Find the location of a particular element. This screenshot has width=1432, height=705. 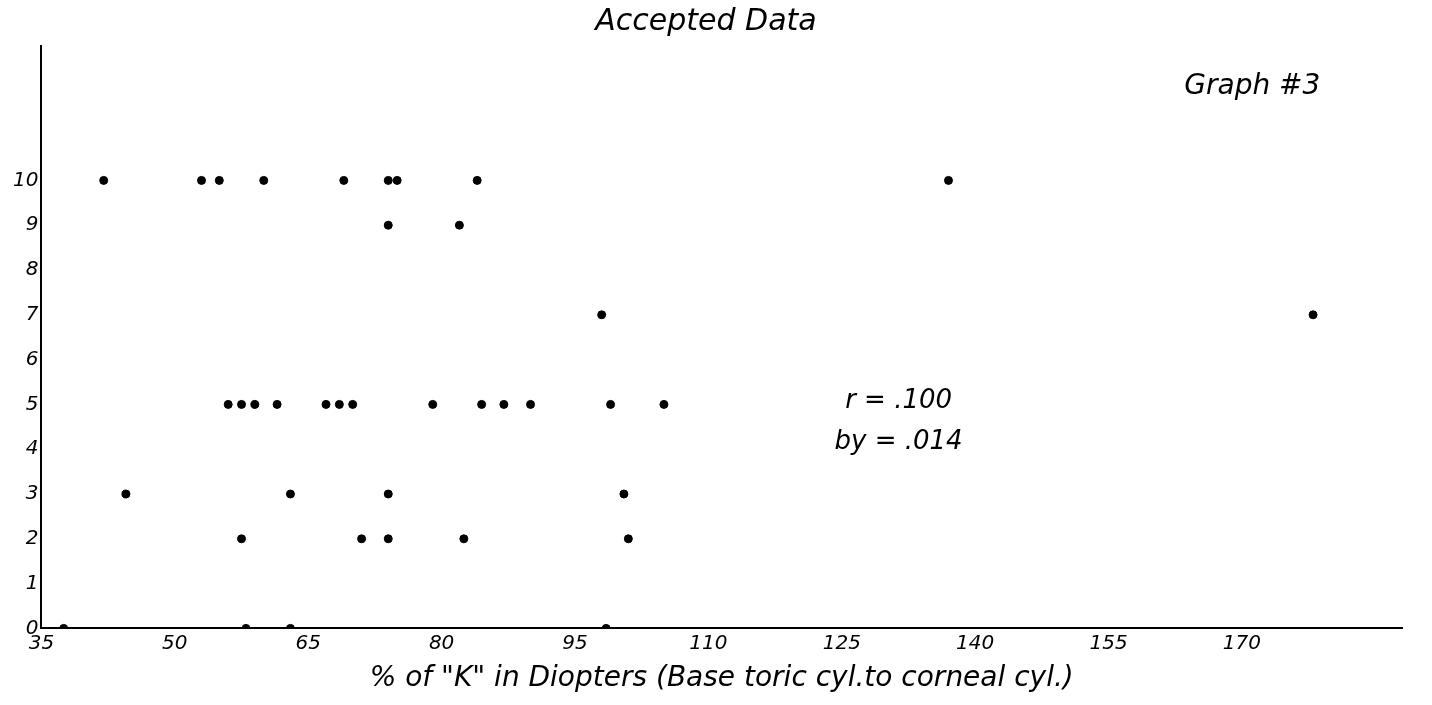

y-tick-label: 5 is located at coordinates (32, 402).